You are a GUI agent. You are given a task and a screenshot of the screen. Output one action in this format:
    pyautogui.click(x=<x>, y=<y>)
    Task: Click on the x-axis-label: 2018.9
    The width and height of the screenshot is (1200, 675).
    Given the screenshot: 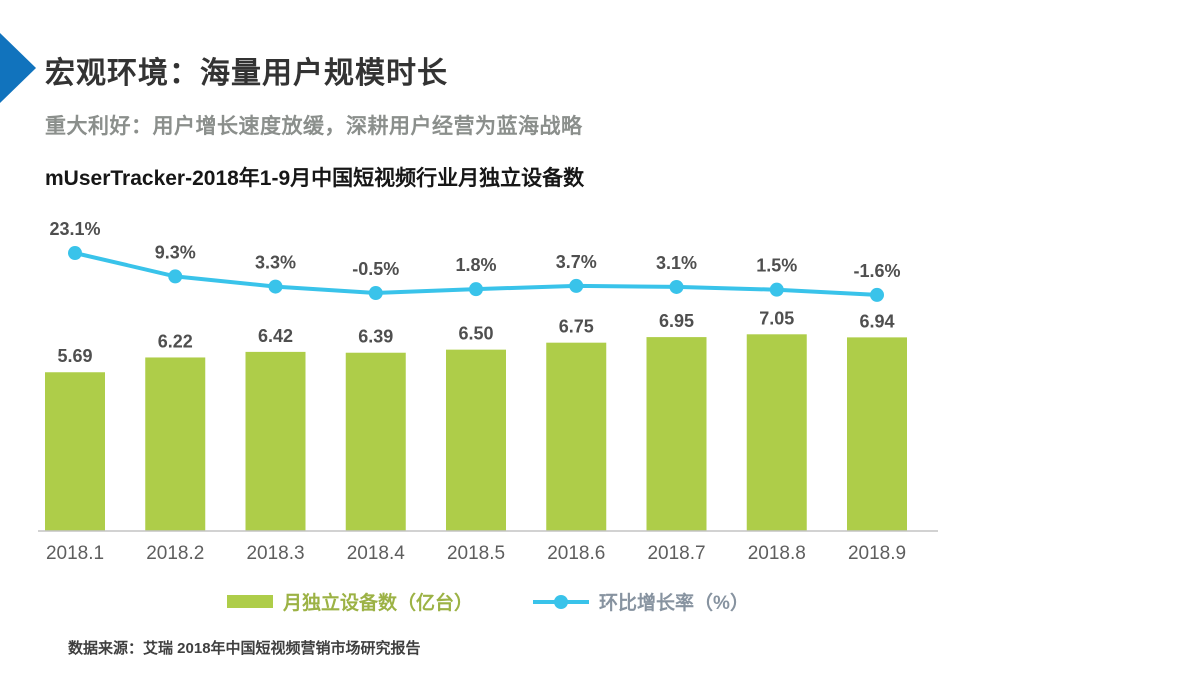 What is the action you would take?
    pyautogui.click(x=877, y=553)
    